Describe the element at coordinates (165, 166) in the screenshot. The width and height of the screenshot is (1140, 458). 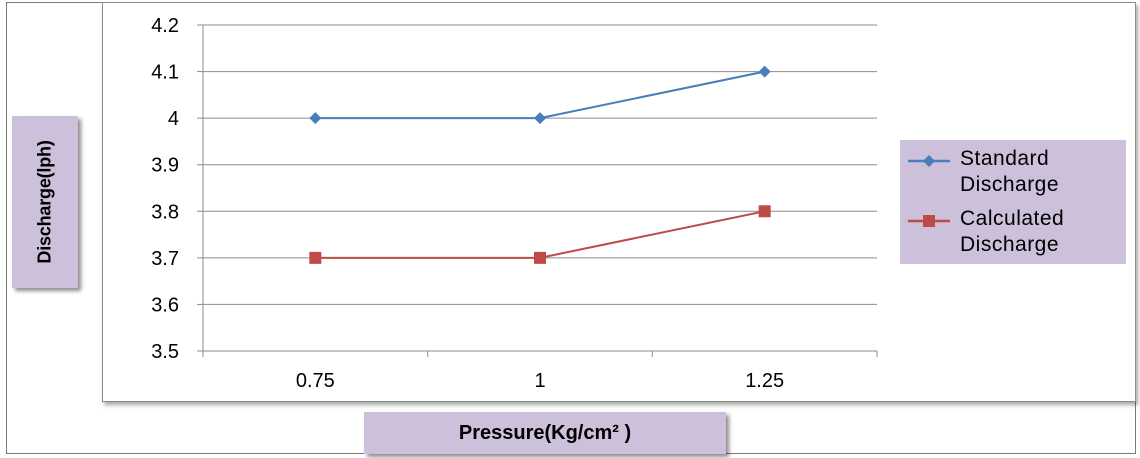
I see `y-tick-label: 3.9` at that location.